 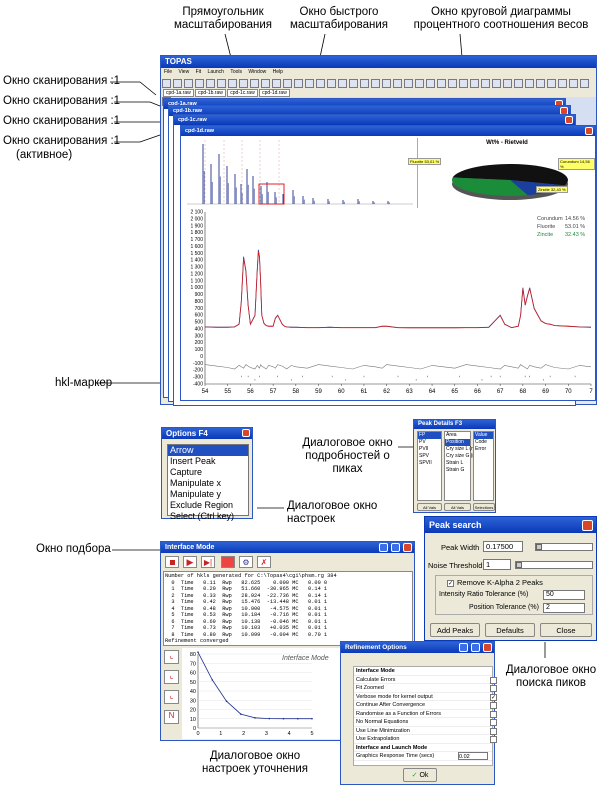 What do you see at coordinates (198, 72) in the screenshot?
I see `menu-item-fit: Fit` at bounding box center [198, 72].